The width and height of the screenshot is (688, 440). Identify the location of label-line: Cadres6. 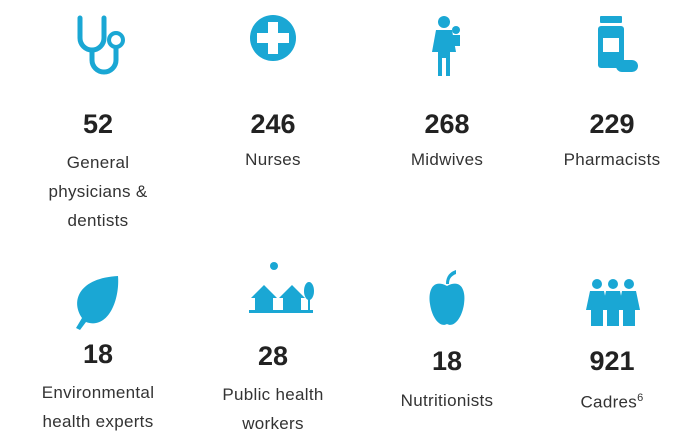
(607, 400).